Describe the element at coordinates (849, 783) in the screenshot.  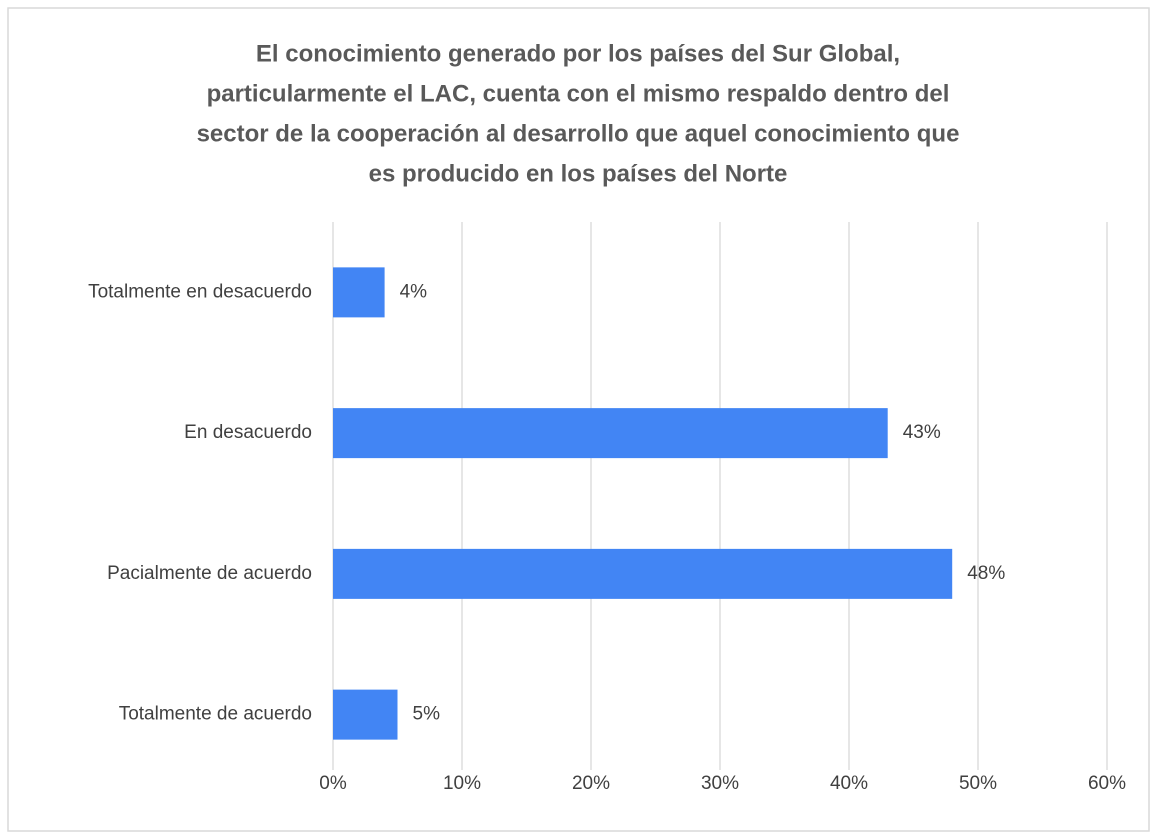
I see `x-tick-label: 40%` at that location.